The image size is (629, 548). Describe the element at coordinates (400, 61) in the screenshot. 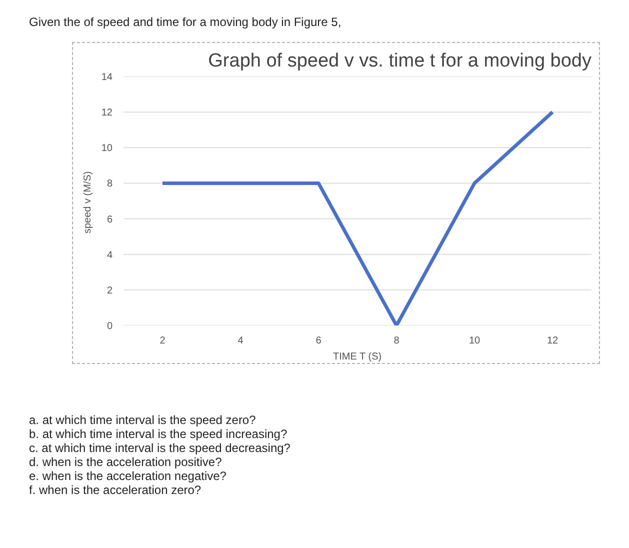

I see `chart-title: Graph of speed v vs. time t for a moving body` at that location.